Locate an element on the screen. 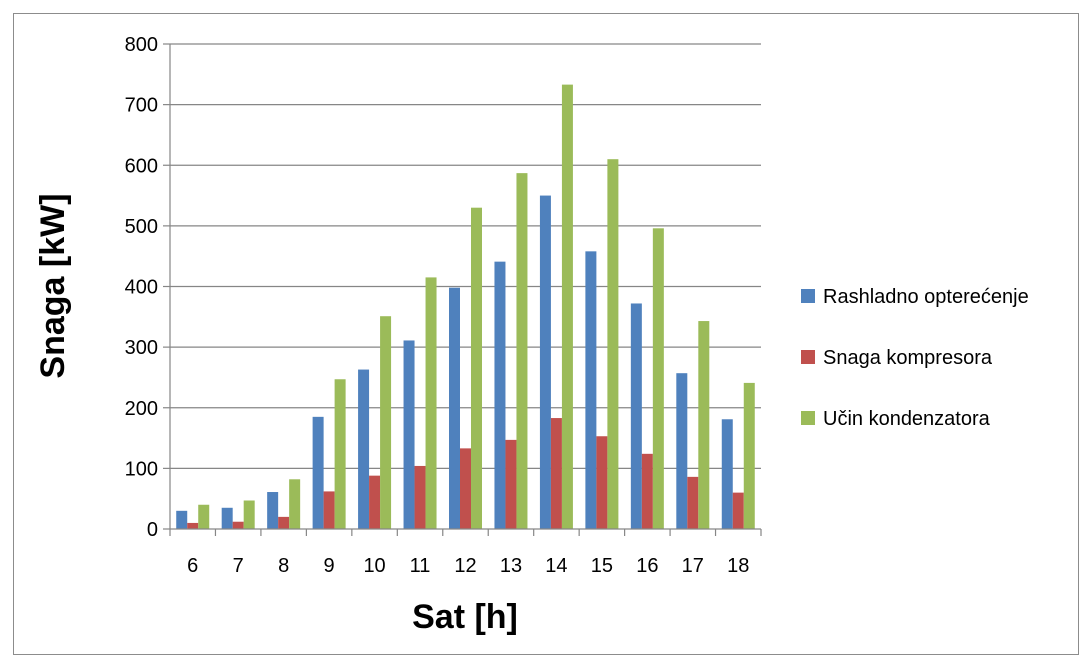  x-tick-label: 14 is located at coordinates (556, 566).